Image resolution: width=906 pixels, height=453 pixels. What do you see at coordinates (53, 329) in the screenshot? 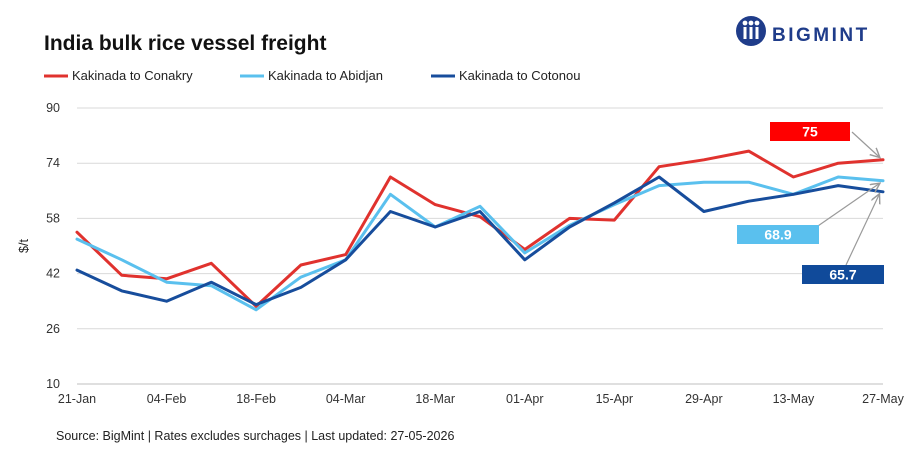
I see `y-tick-label: 26` at bounding box center [53, 329].